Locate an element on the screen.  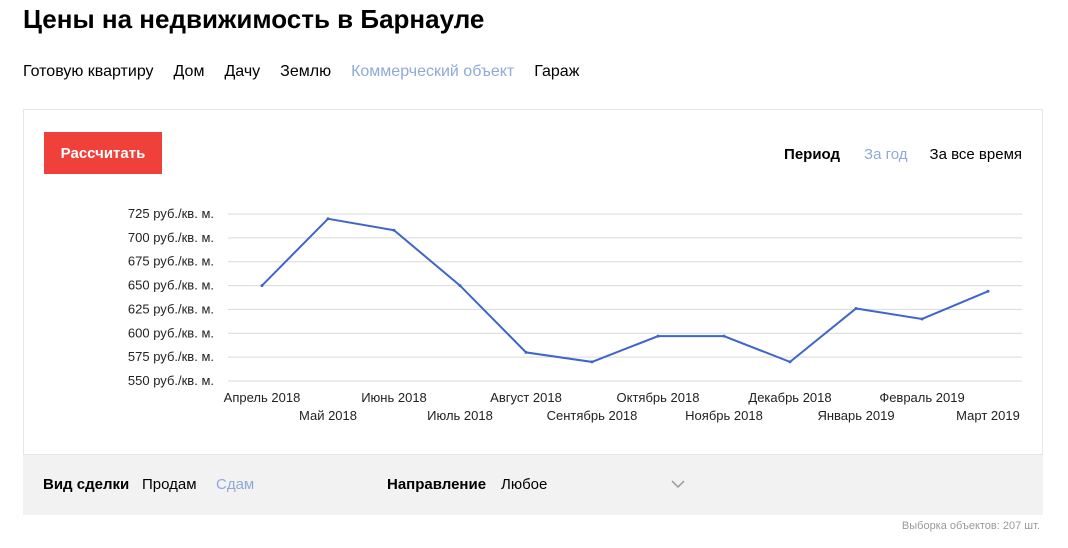
y-tick-label: 575 руб./кв. м. is located at coordinates (171, 356).